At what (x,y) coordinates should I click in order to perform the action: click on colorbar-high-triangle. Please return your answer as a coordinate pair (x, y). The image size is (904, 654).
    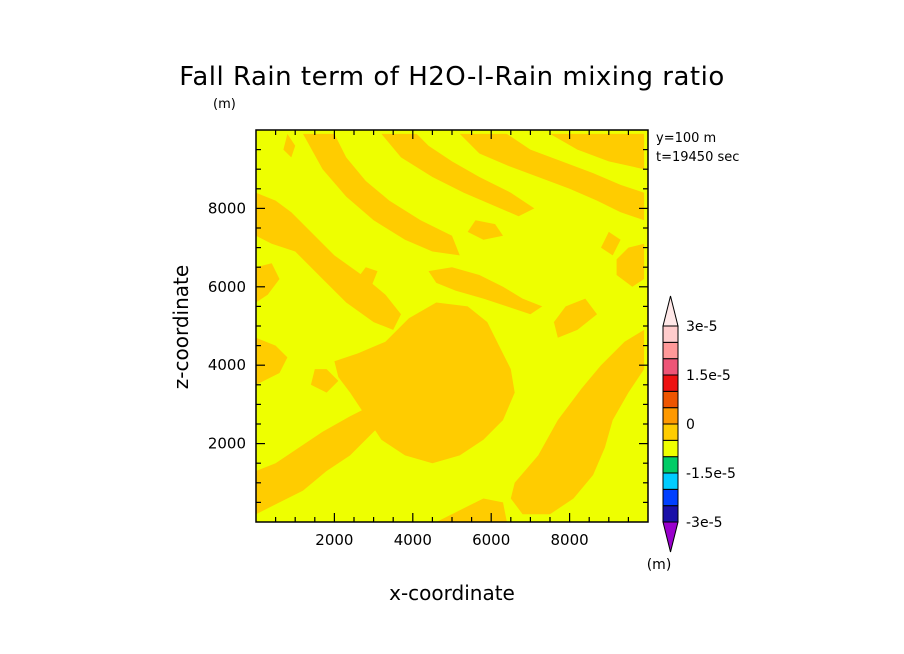
    Looking at the image, I should click on (670, 311).